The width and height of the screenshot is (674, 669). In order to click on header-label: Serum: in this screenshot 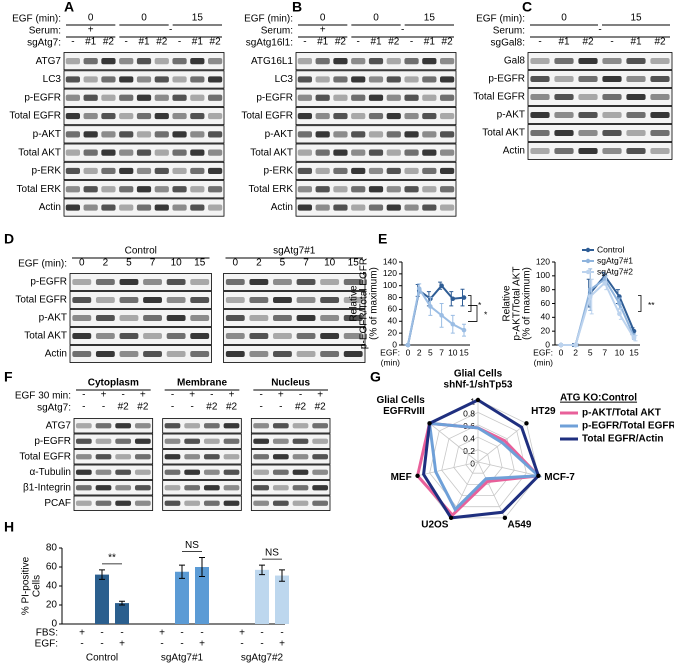, I will do `click(45, 31)`.